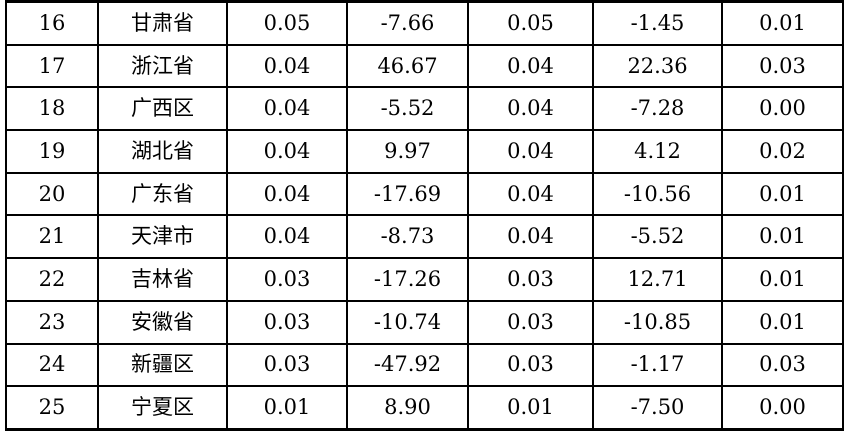  What do you see at coordinates (52, 279) in the screenshot?
I see `row-number-cell: 22` at bounding box center [52, 279].